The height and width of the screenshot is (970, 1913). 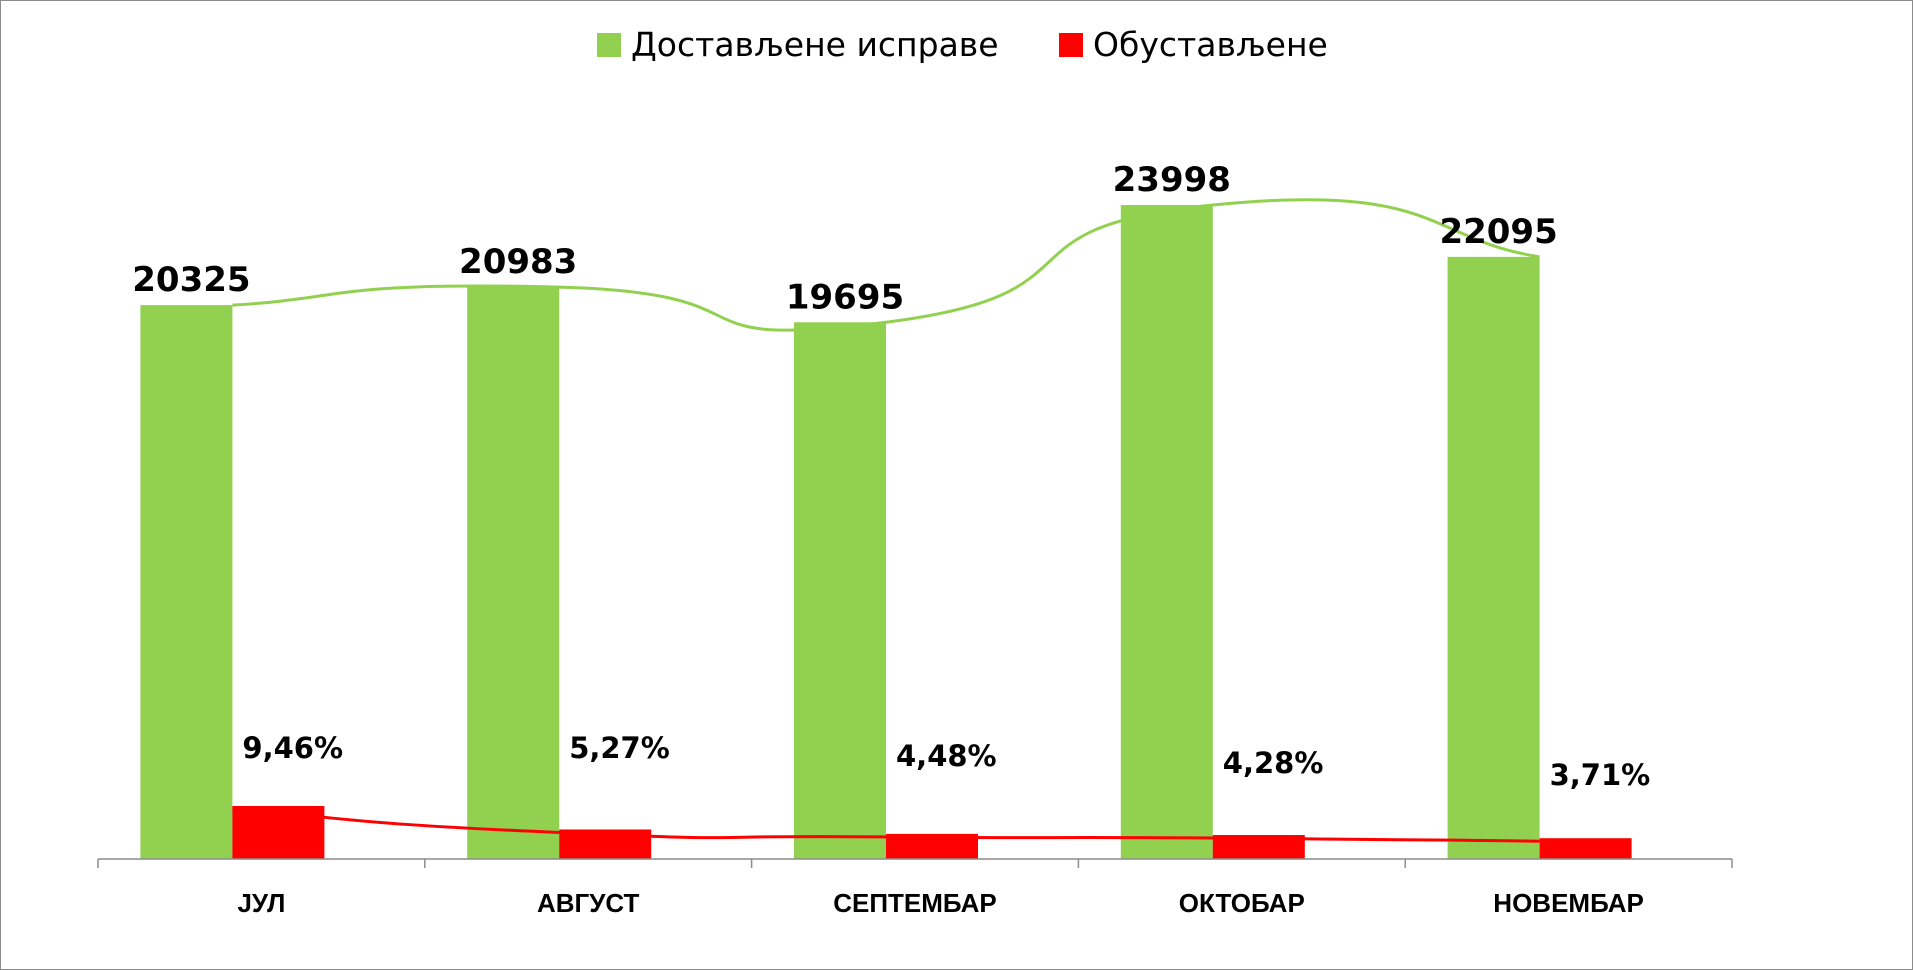 I want to click on data-label-delivered-2: 19695, so click(x=845, y=297).